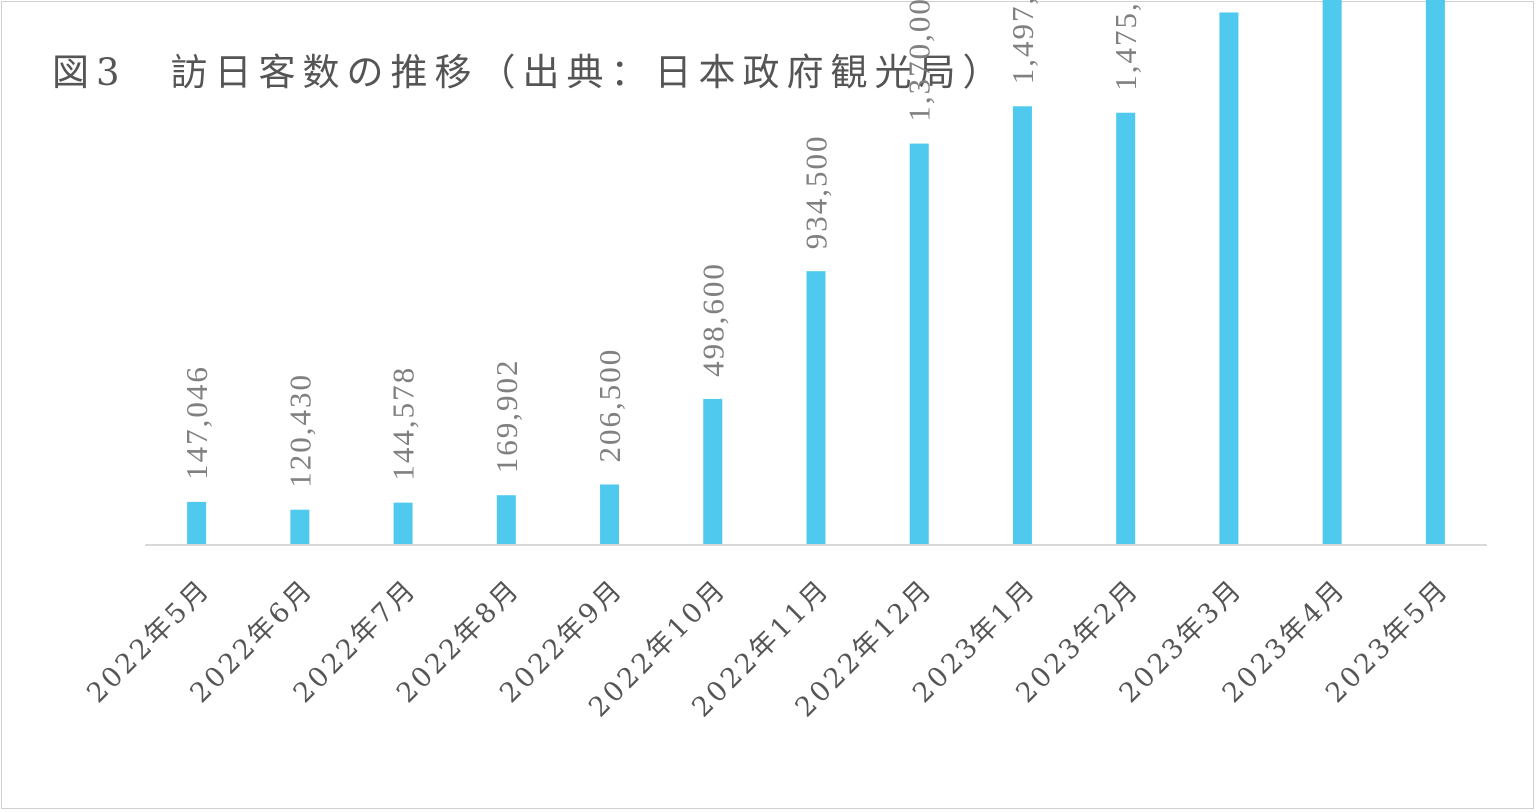 This screenshot has height=812, width=1537. What do you see at coordinates (712, 319) in the screenshot?
I see `data-label-5: 498,600` at bounding box center [712, 319].